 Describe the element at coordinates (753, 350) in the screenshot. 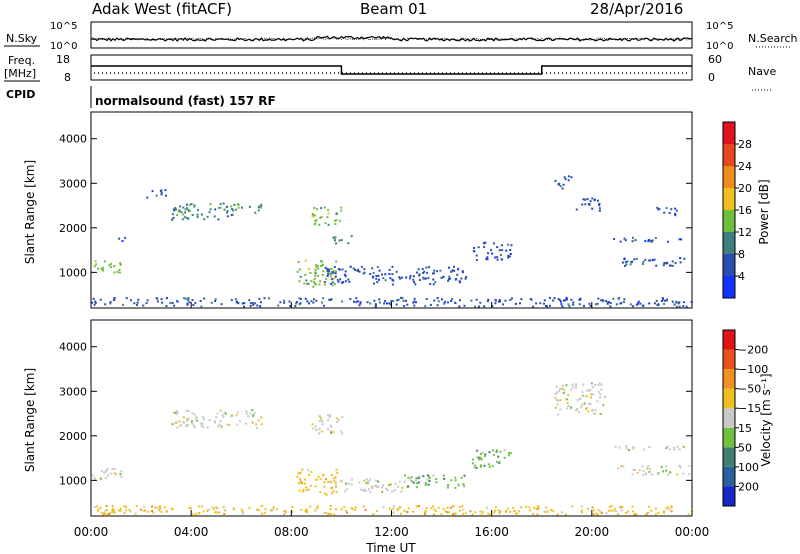

I see `velocity-colorbar-tick-label: −200` at that location.